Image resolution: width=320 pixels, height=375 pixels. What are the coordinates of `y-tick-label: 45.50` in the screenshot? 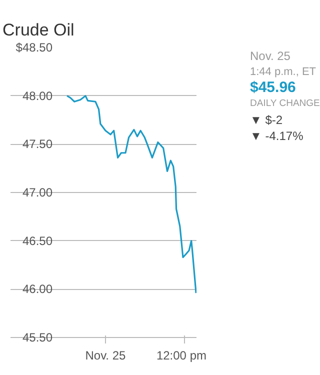 It's located at (37, 337).